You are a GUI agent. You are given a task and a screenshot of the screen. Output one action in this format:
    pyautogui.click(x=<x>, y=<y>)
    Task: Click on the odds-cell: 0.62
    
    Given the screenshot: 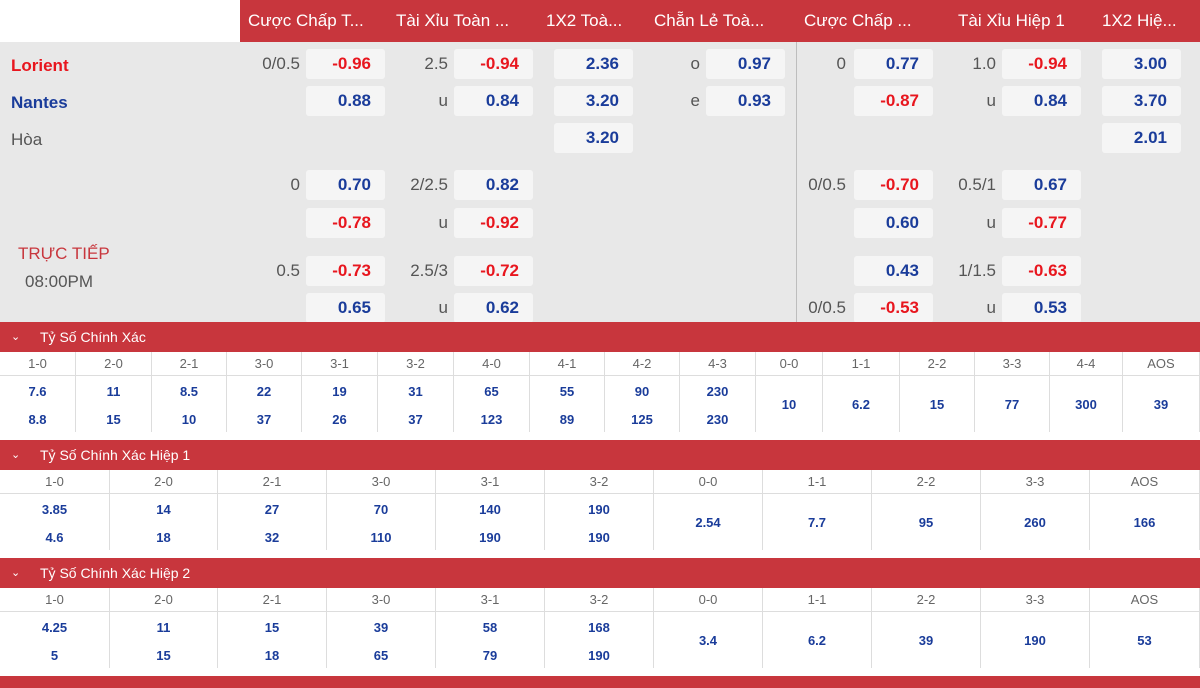 What is the action you would take?
    pyautogui.click(x=493, y=308)
    